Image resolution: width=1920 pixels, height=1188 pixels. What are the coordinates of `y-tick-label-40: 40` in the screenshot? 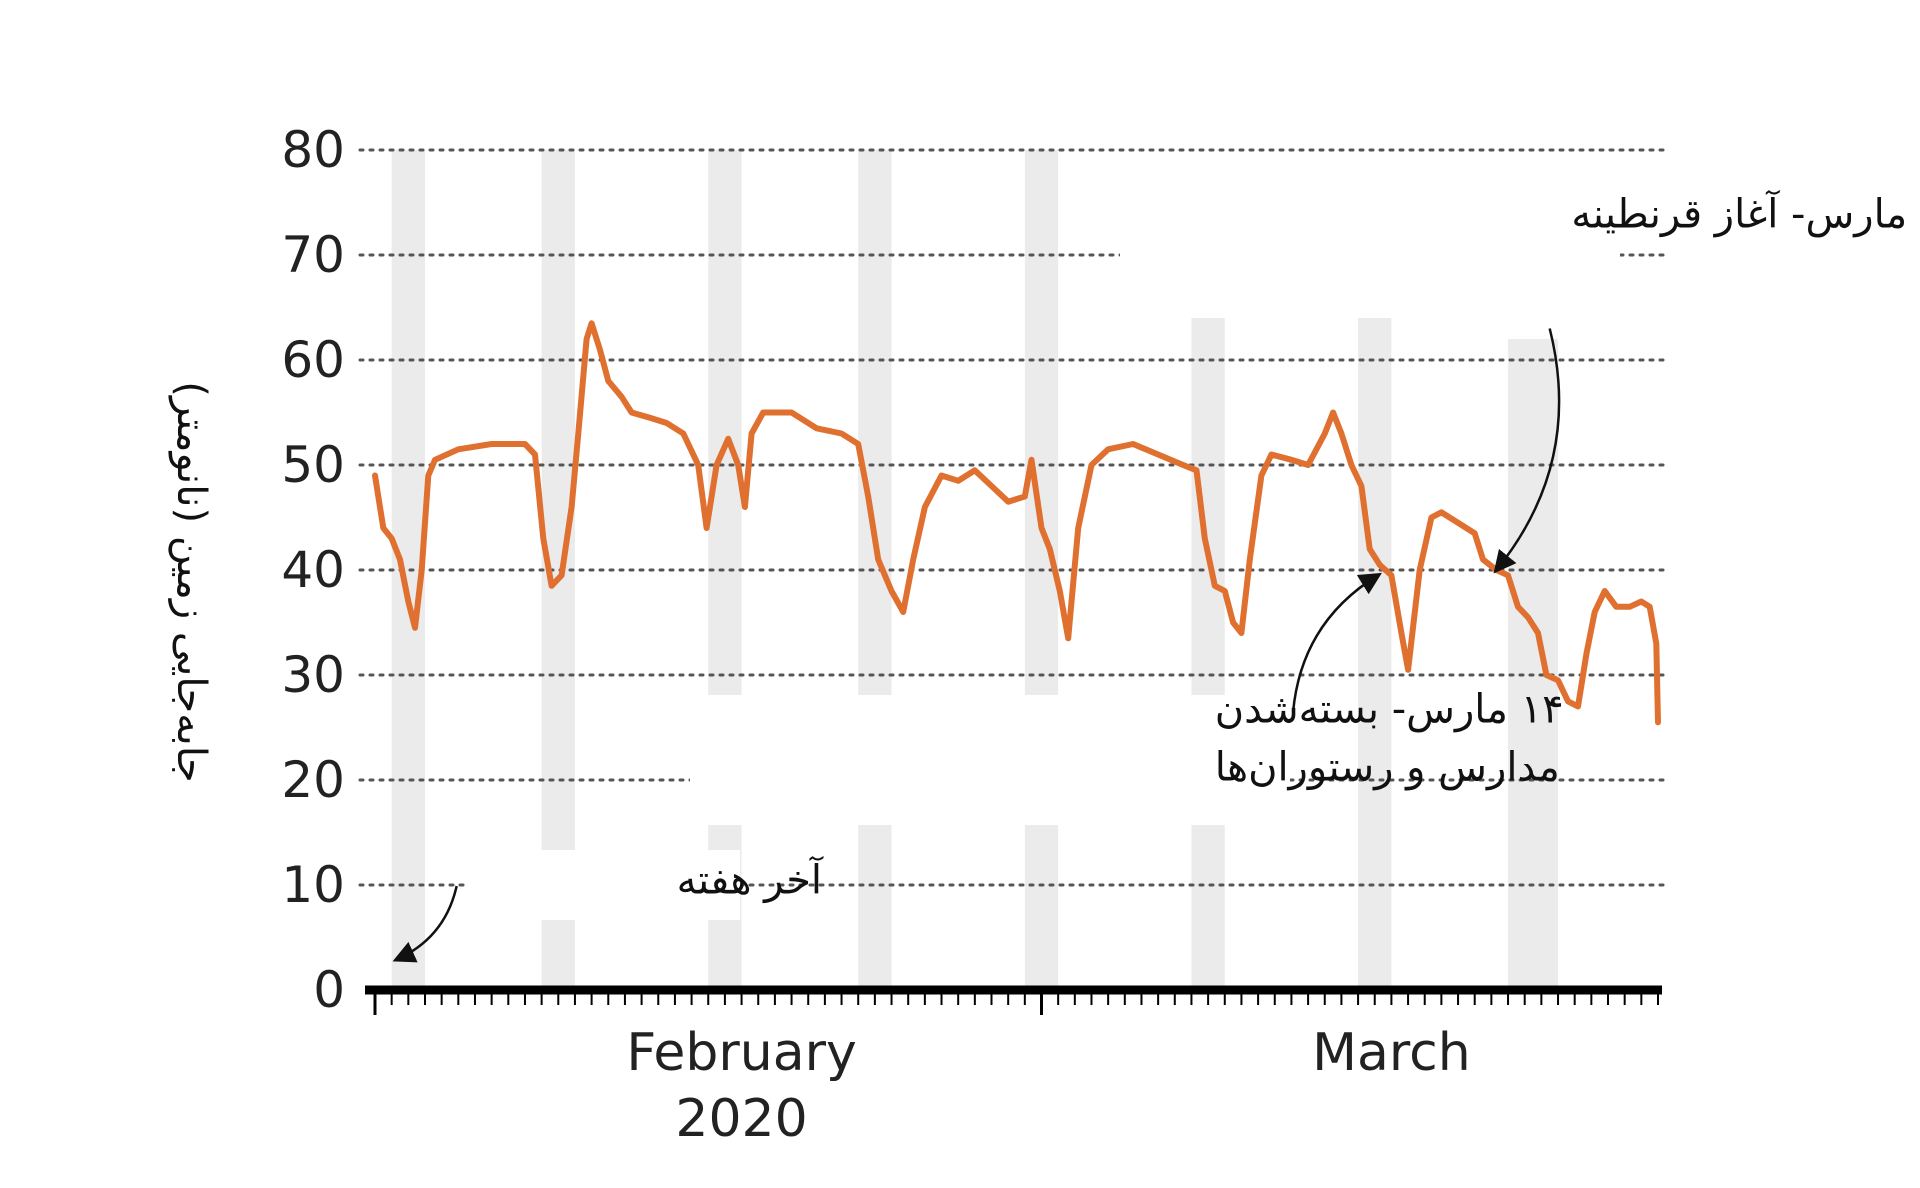 It's located at (313, 570).